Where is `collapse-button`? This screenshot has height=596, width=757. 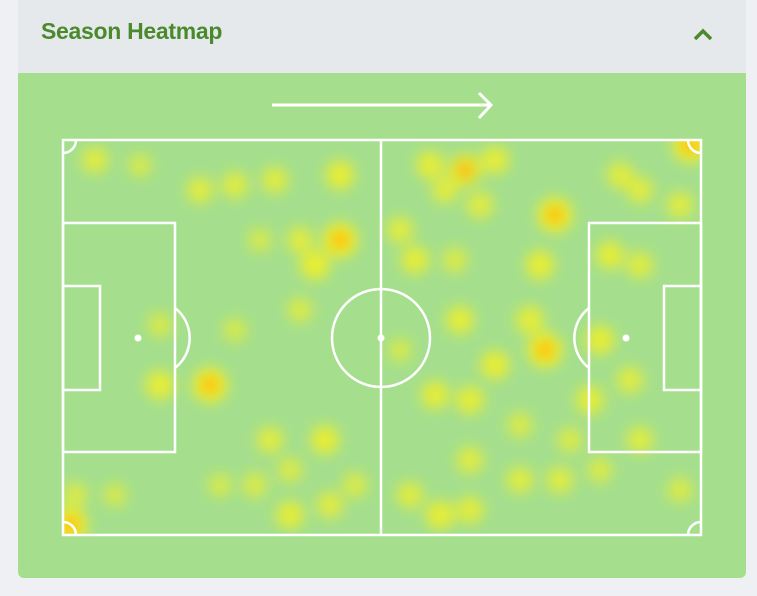 collapse-button is located at coordinates (703, 35).